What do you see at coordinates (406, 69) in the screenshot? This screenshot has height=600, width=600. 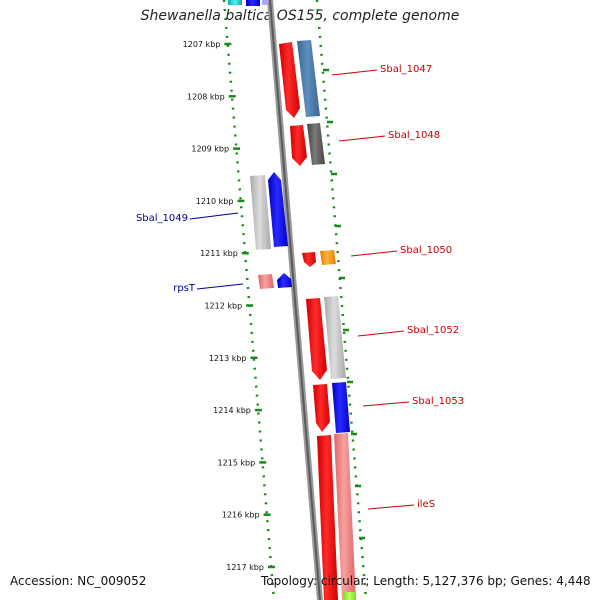 I see `gene-label-sbal-1047: Sbal_1047` at bounding box center [406, 69].